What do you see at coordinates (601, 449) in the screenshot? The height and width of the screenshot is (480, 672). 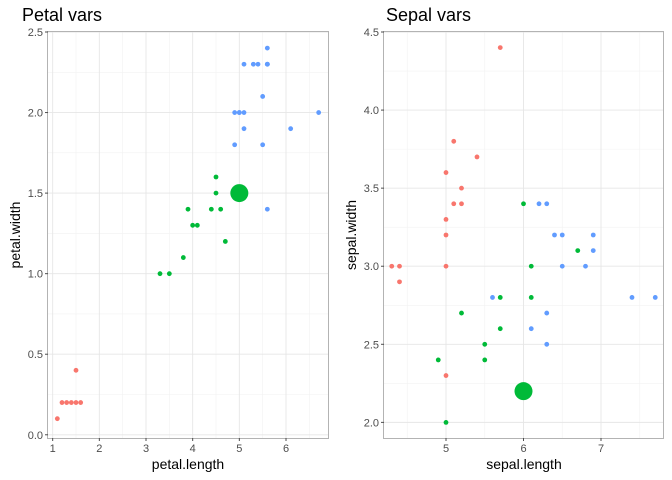 I see `sepal-x-tick-label: 7` at bounding box center [601, 449].